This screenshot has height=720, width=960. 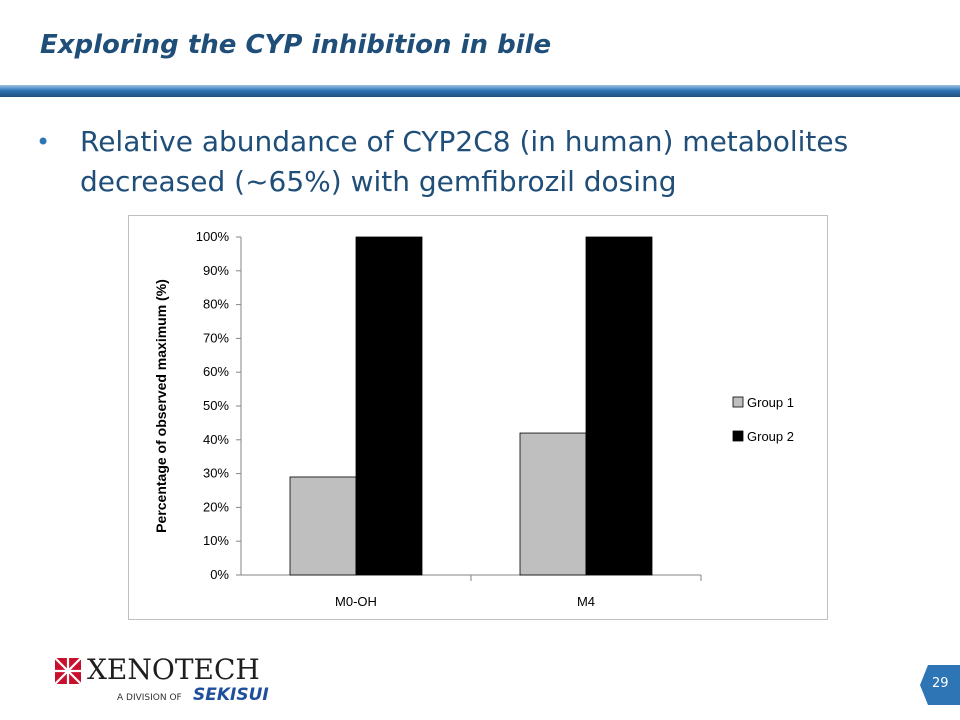 I want to click on logo-wordmark: XENOTECH, so click(x=173, y=669).